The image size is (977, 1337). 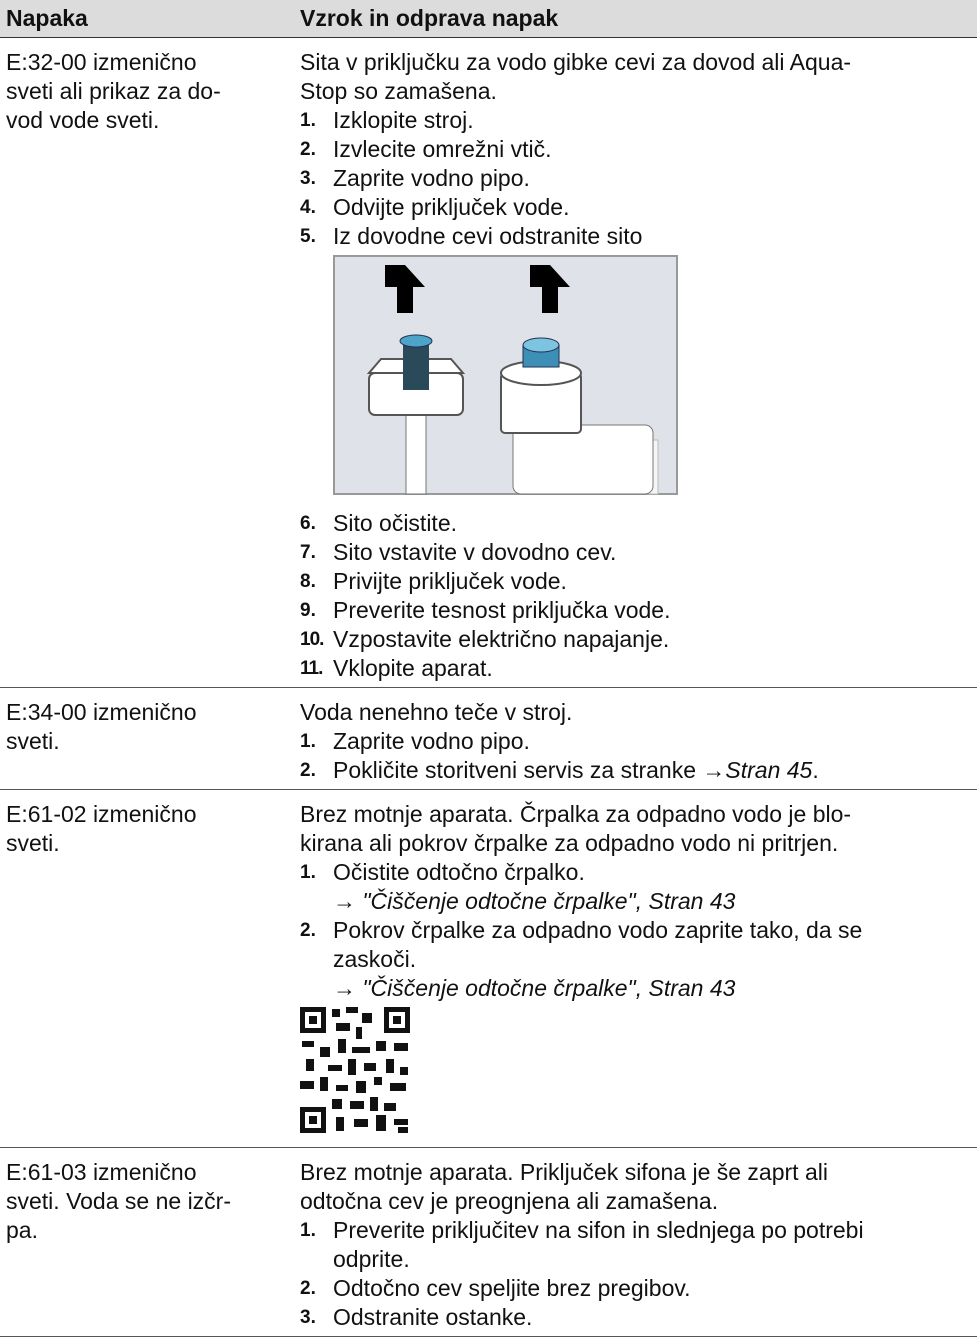 What do you see at coordinates (429, 18) in the screenshot?
I see `header-cell: Vzrok in odprava napak` at bounding box center [429, 18].